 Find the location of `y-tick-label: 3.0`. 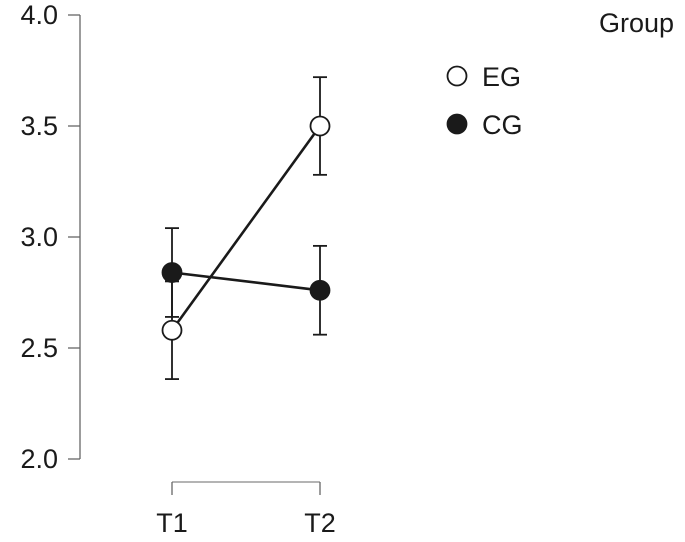

y-tick-label: 3.0 is located at coordinates (39, 237).